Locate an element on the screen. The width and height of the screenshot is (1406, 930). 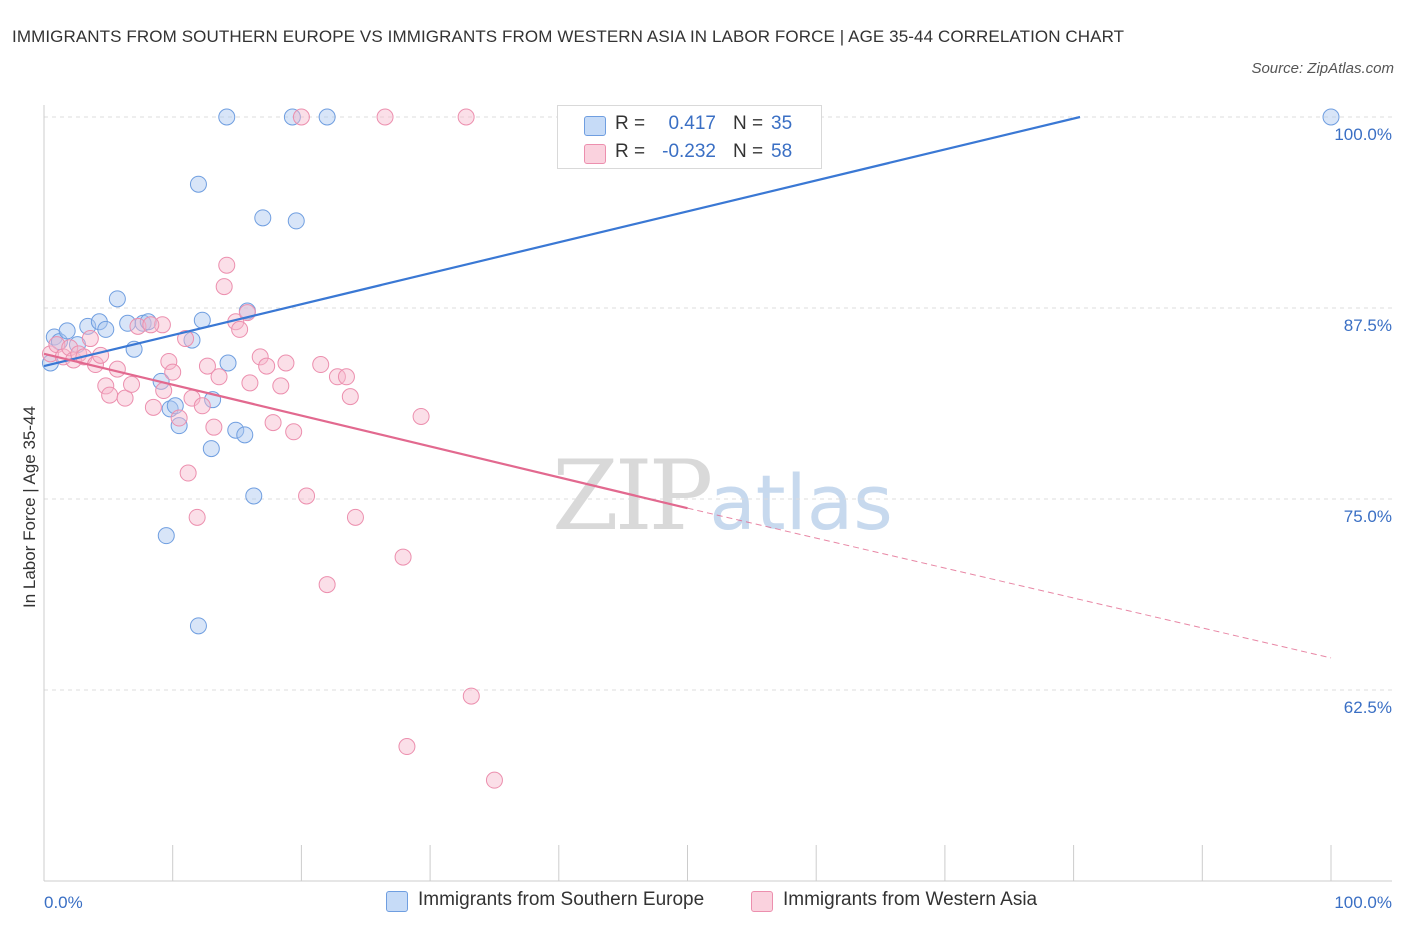
y-tick-label: 100.0% is located at coordinates (1363, 134).